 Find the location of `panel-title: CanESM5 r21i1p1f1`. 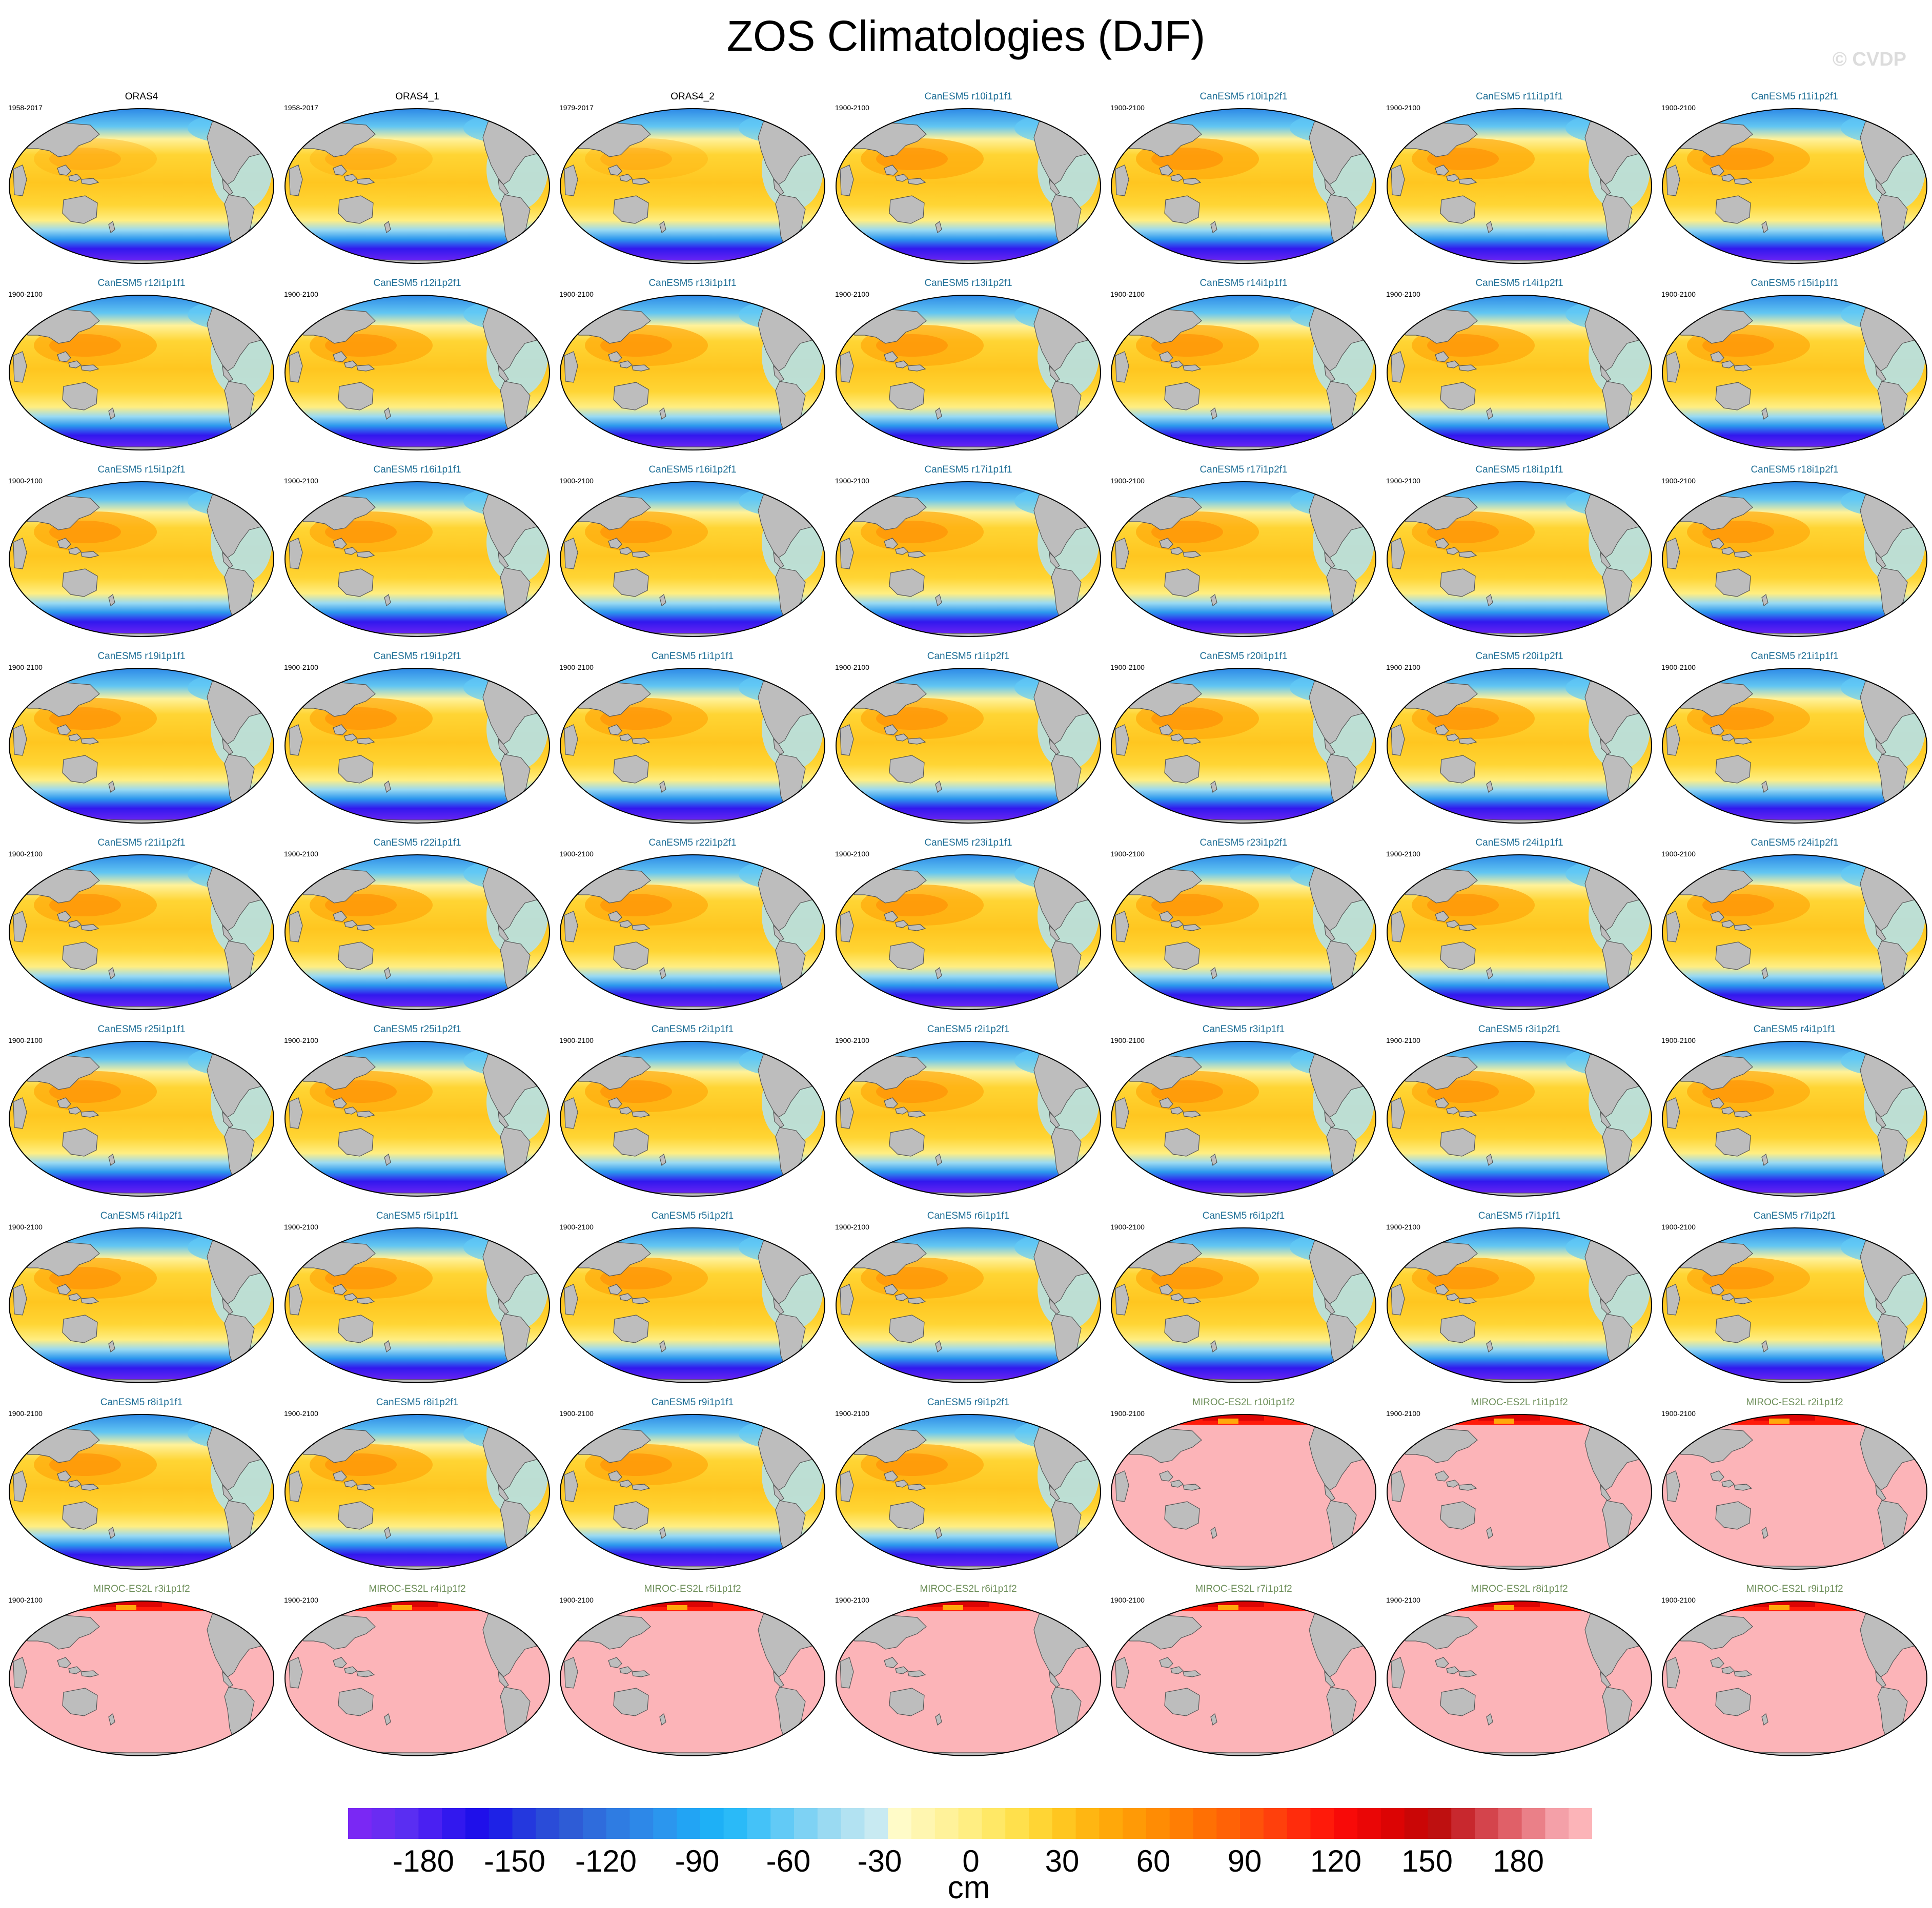

panel-title: CanESM5 r21i1p1f1 is located at coordinates (1795, 656).